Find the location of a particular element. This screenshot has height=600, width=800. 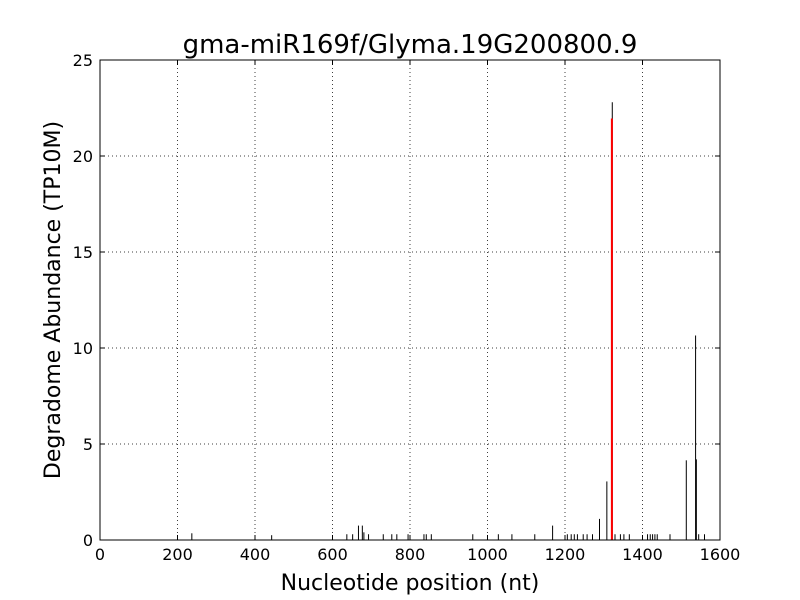

x-axis-label: Nucleotide position (nt) is located at coordinates (410, 583).